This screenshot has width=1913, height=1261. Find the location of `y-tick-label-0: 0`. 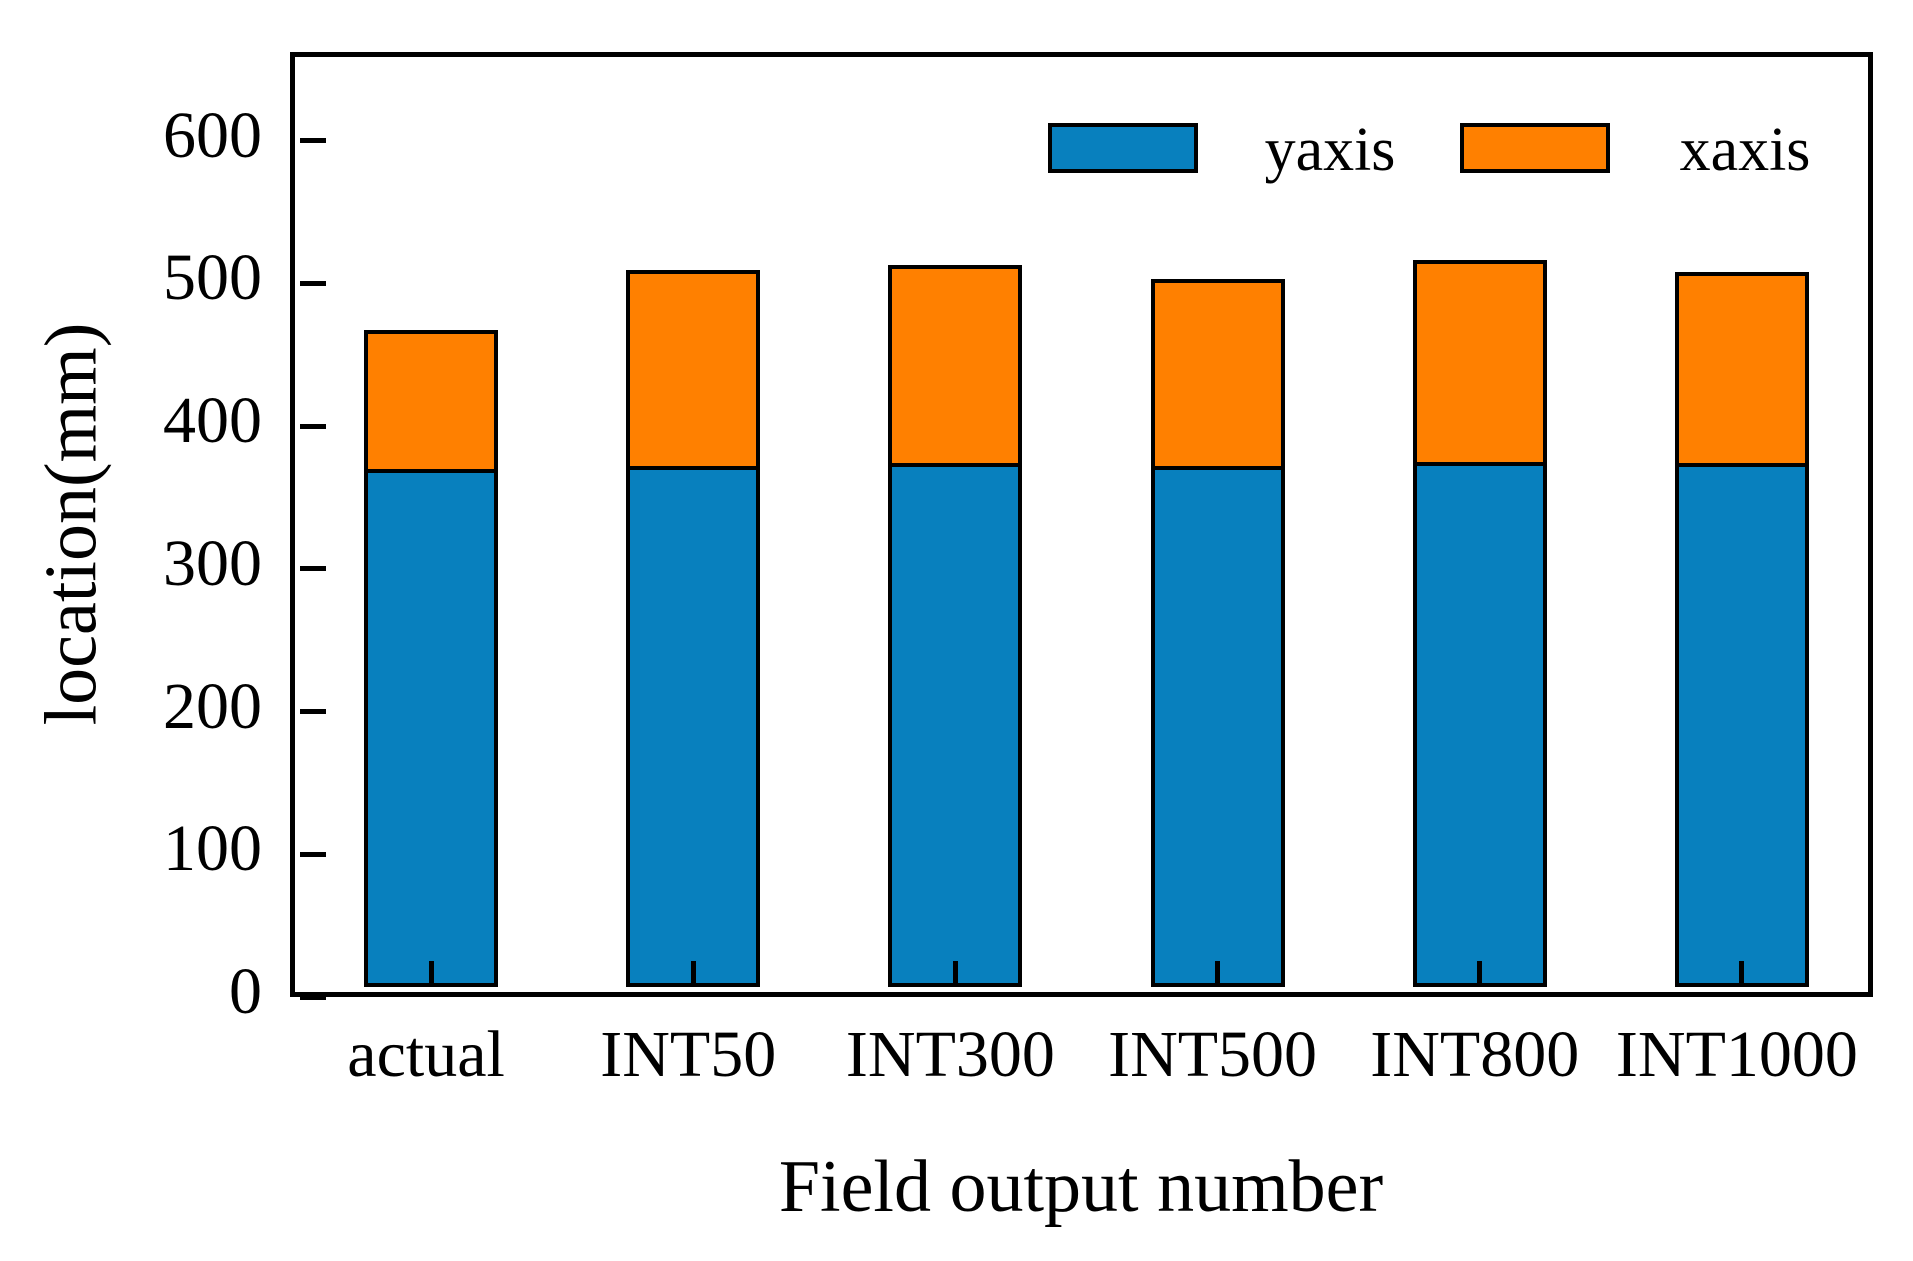

y-tick-label-0: 0 is located at coordinates (245, 991).